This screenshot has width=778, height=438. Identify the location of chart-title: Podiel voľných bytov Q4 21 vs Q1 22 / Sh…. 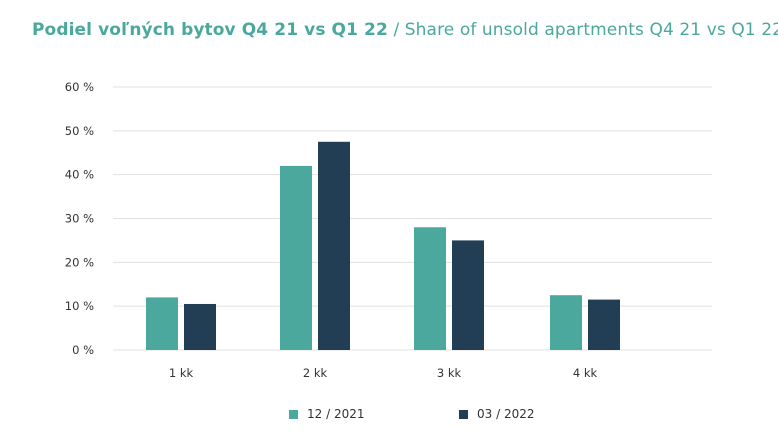
(405, 30).